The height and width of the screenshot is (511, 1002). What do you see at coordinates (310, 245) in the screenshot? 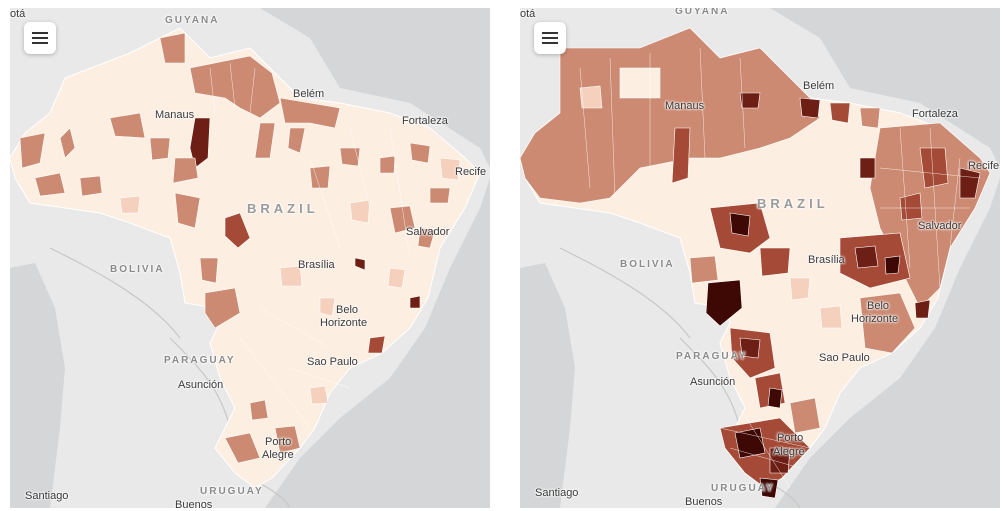
I see `municipality-boundaries` at bounding box center [310, 245].